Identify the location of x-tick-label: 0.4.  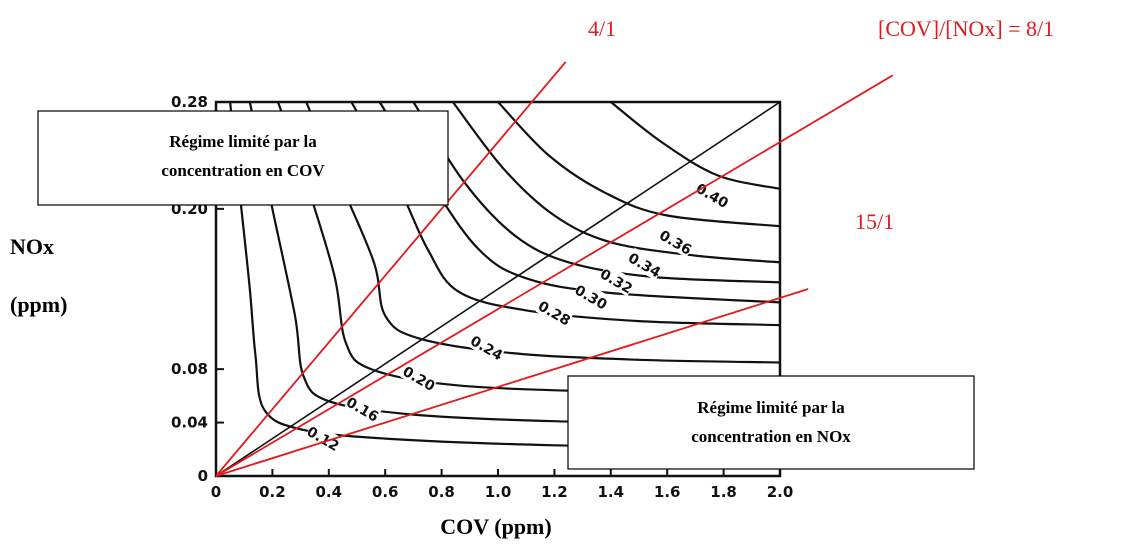
(329, 492).